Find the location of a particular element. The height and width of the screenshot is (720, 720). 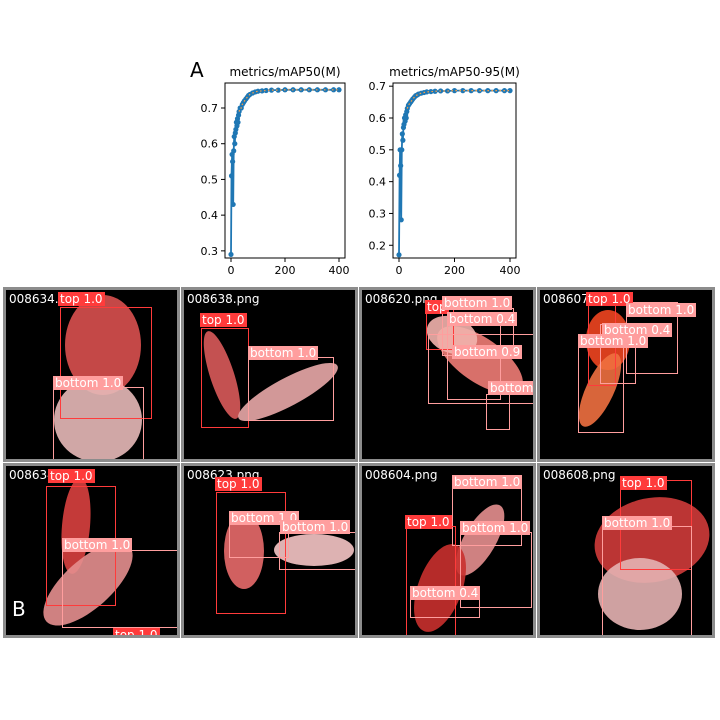

detection-tile: 008634. top 1.0 bottom 1.0 is located at coordinates (91, 374).